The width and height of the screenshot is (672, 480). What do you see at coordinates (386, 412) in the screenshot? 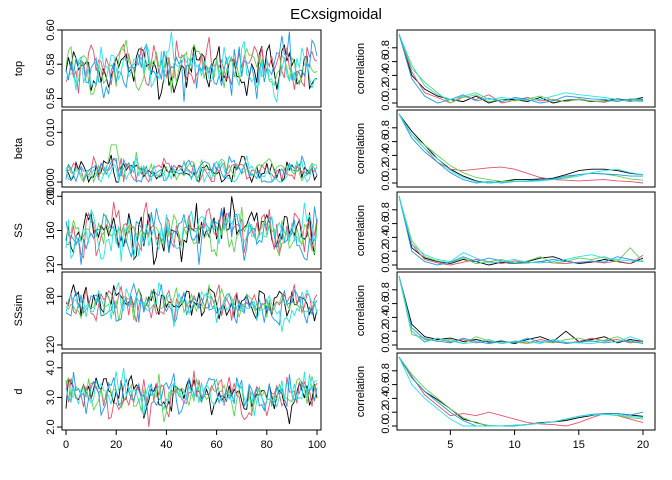
I see `acf-y-tick-label-d: 0.2` at bounding box center [386, 412].